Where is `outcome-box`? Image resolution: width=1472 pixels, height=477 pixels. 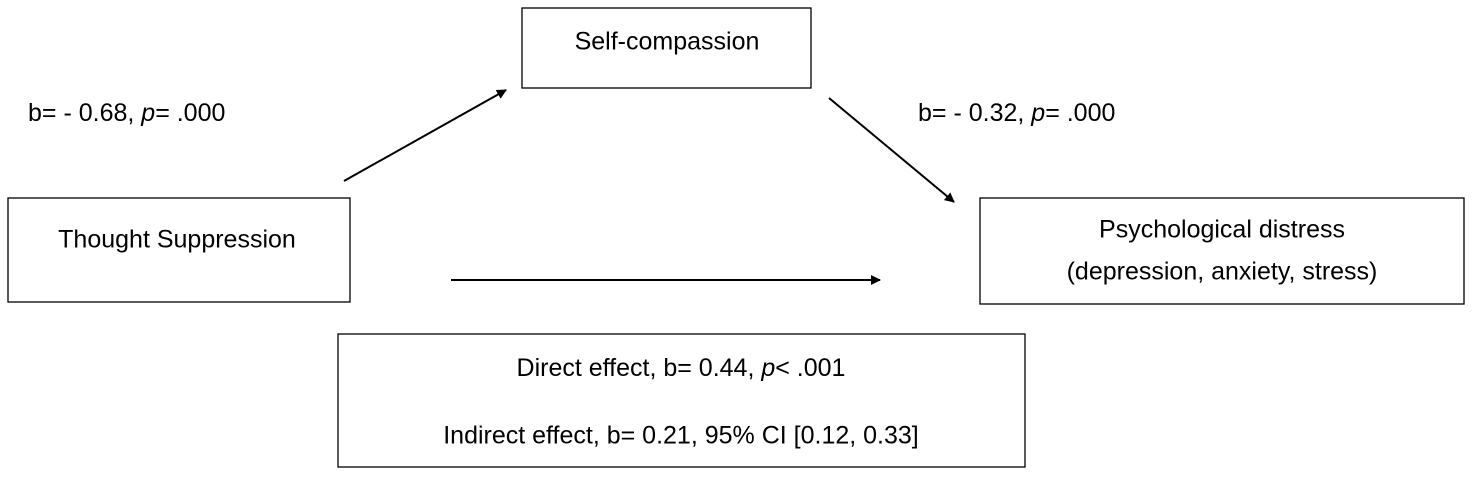
outcome-box is located at coordinates (1222, 251).